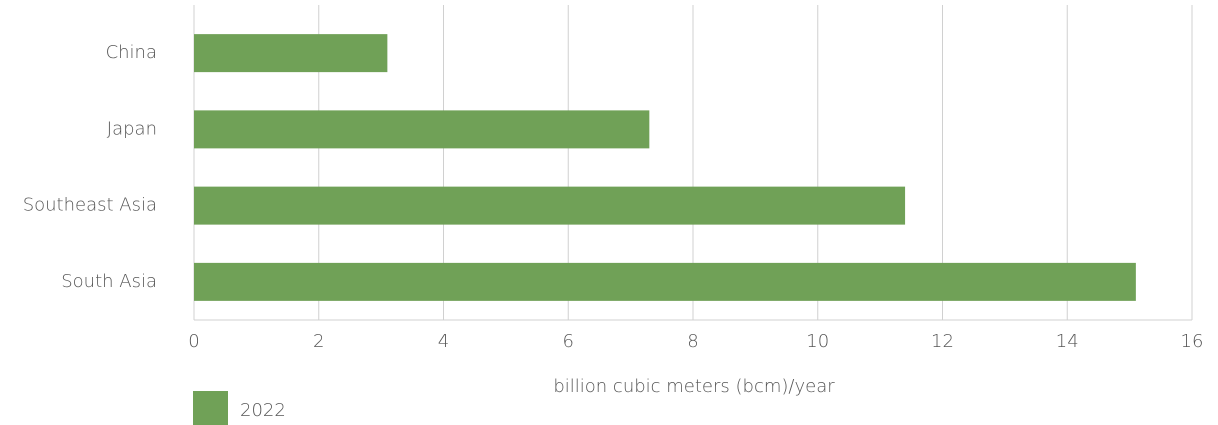 Image resolution: width=1218 pixels, height=425 pixels. What do you see at coordinates (193, 341) in the screenshot?
I see `x-tick-label: 0` at bounding box center [193, 341].